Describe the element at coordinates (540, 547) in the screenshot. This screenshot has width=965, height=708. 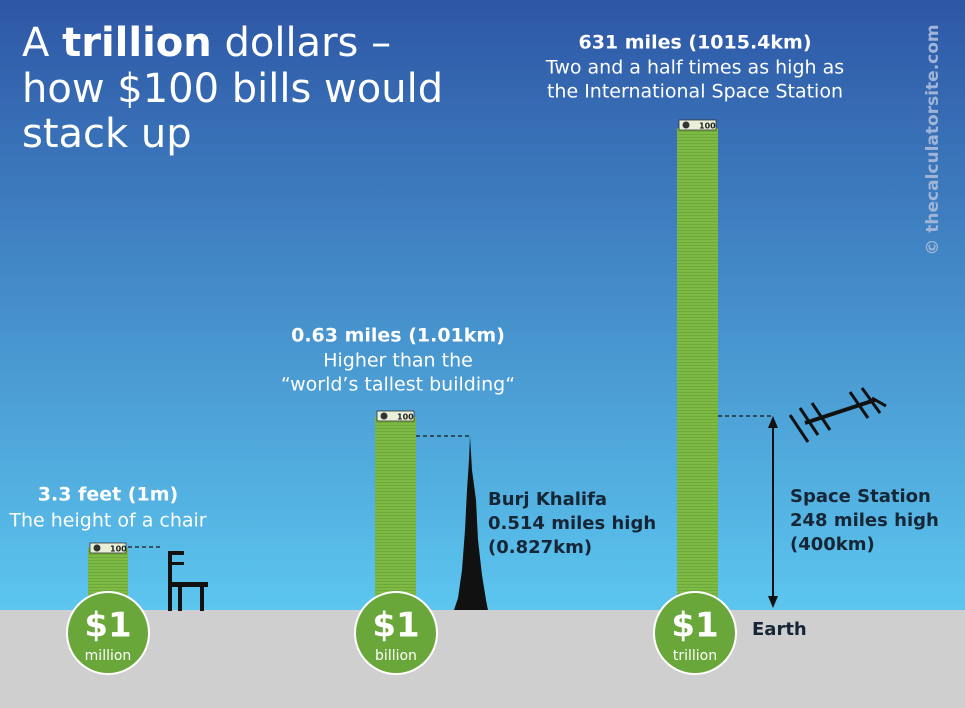
I see `comparison-metric: (0.827km)` at that location.